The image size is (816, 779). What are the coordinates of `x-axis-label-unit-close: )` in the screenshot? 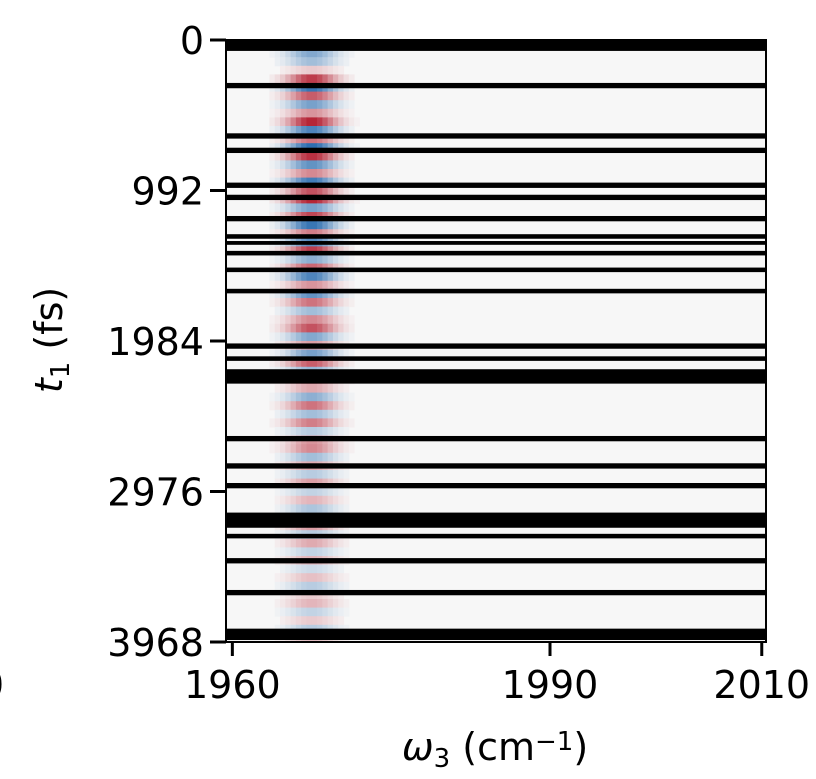 It's located at (580, 747).